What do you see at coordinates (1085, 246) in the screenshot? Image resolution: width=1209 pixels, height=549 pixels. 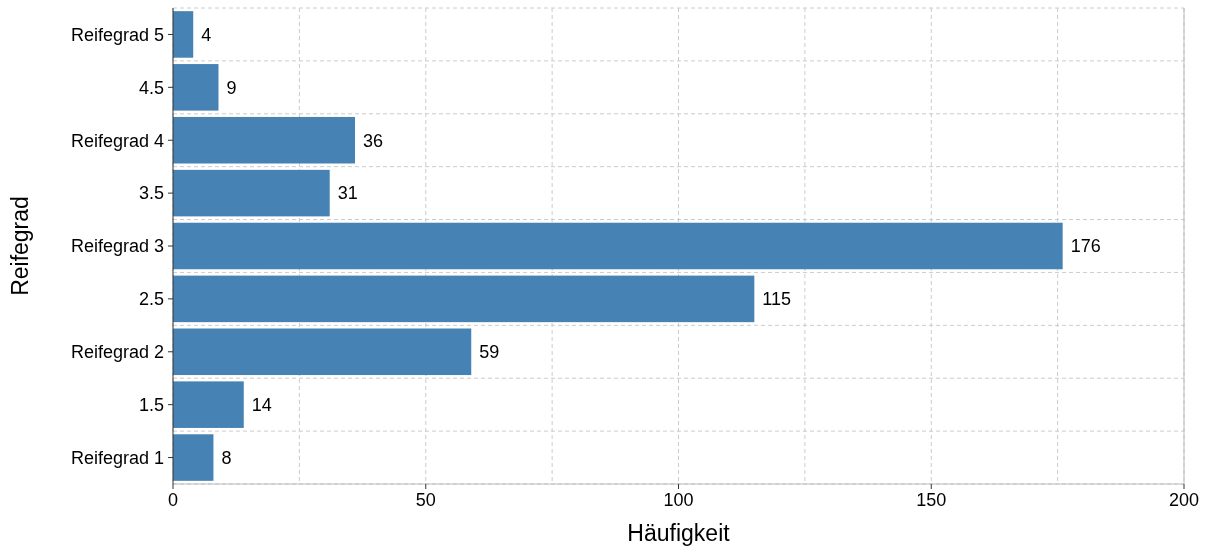 I see `data-label: 176` at bounding box center [1085, 246].